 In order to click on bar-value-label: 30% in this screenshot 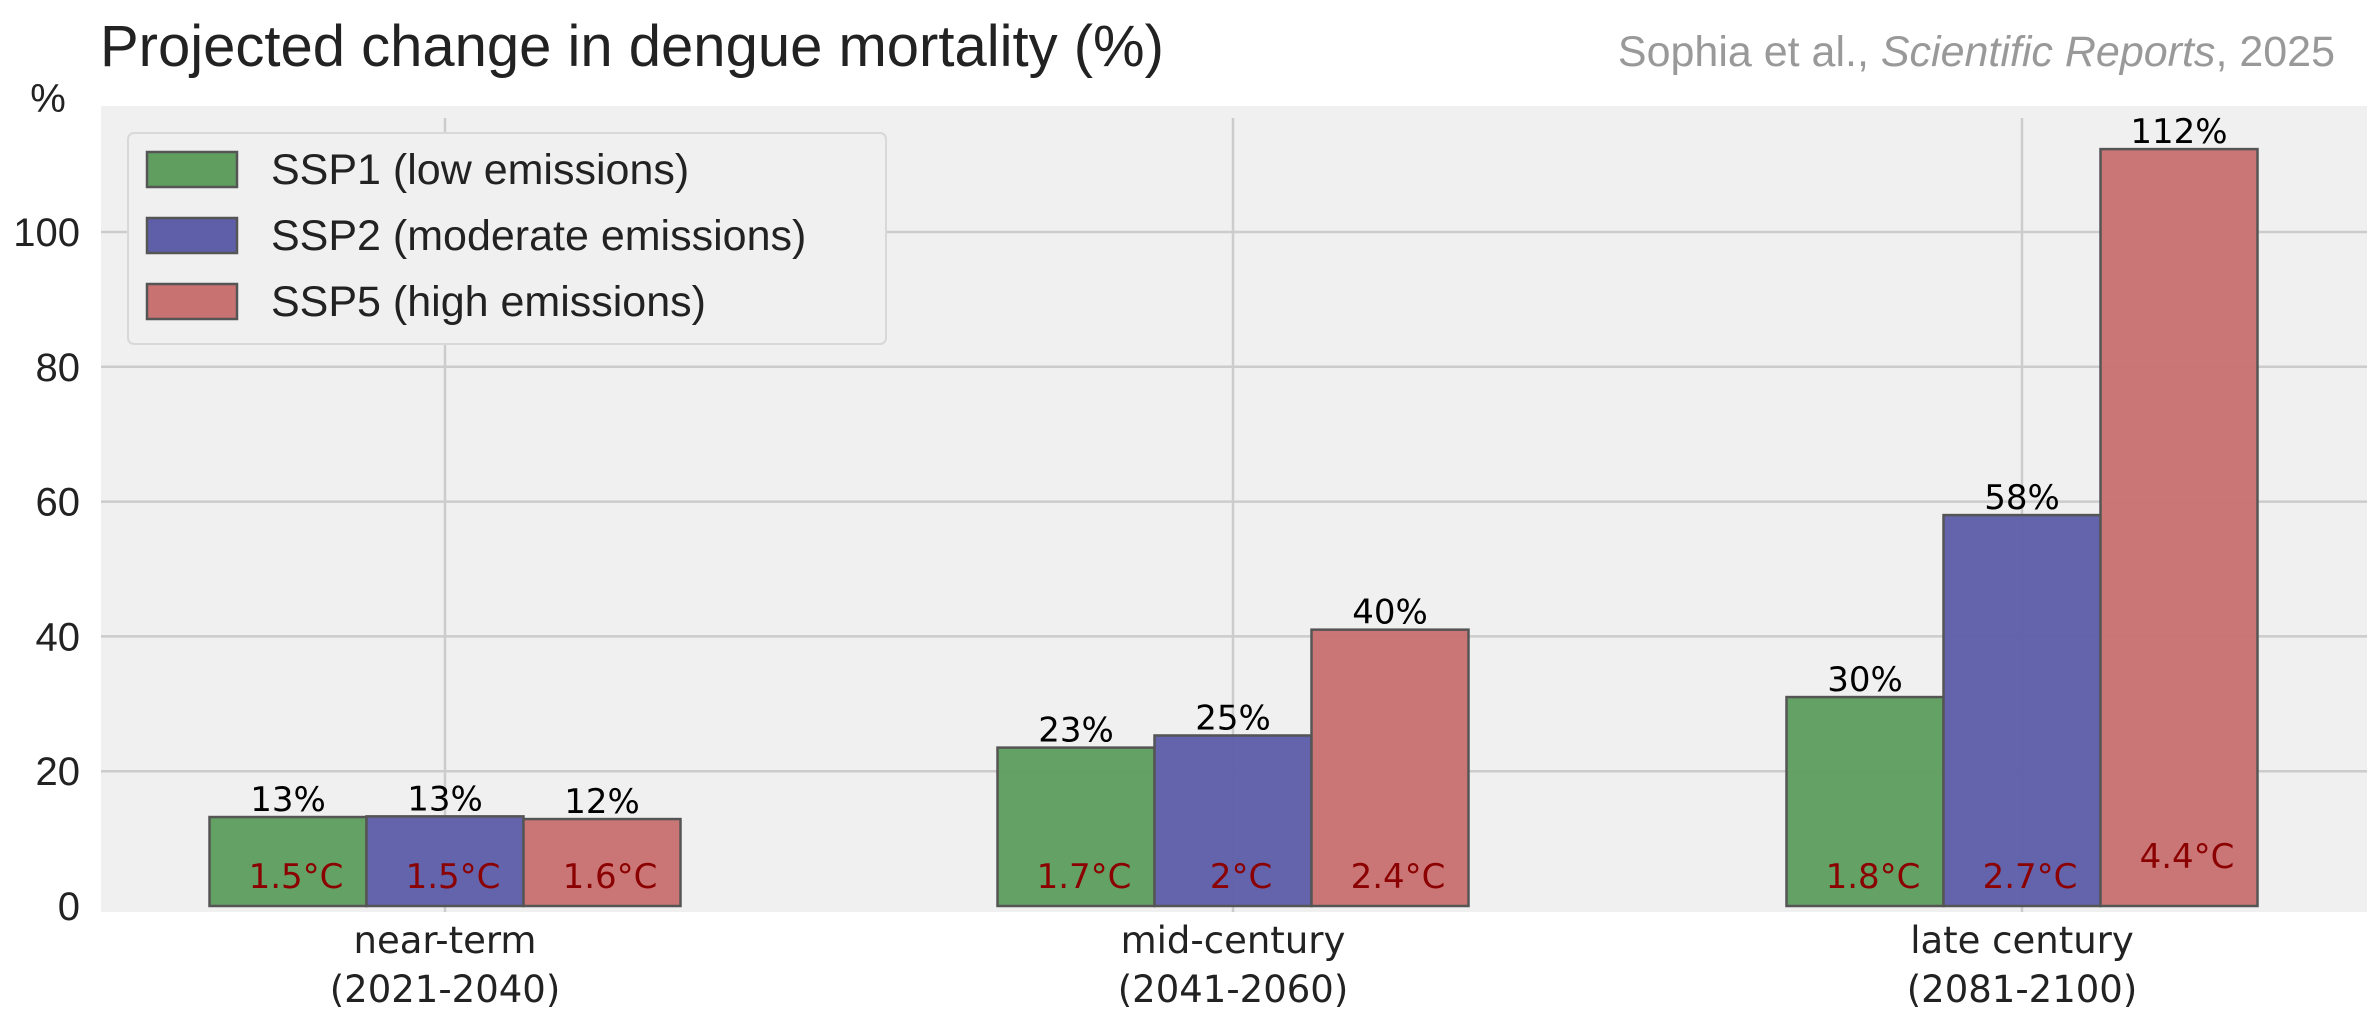, I will do `click(1865, 680)`.